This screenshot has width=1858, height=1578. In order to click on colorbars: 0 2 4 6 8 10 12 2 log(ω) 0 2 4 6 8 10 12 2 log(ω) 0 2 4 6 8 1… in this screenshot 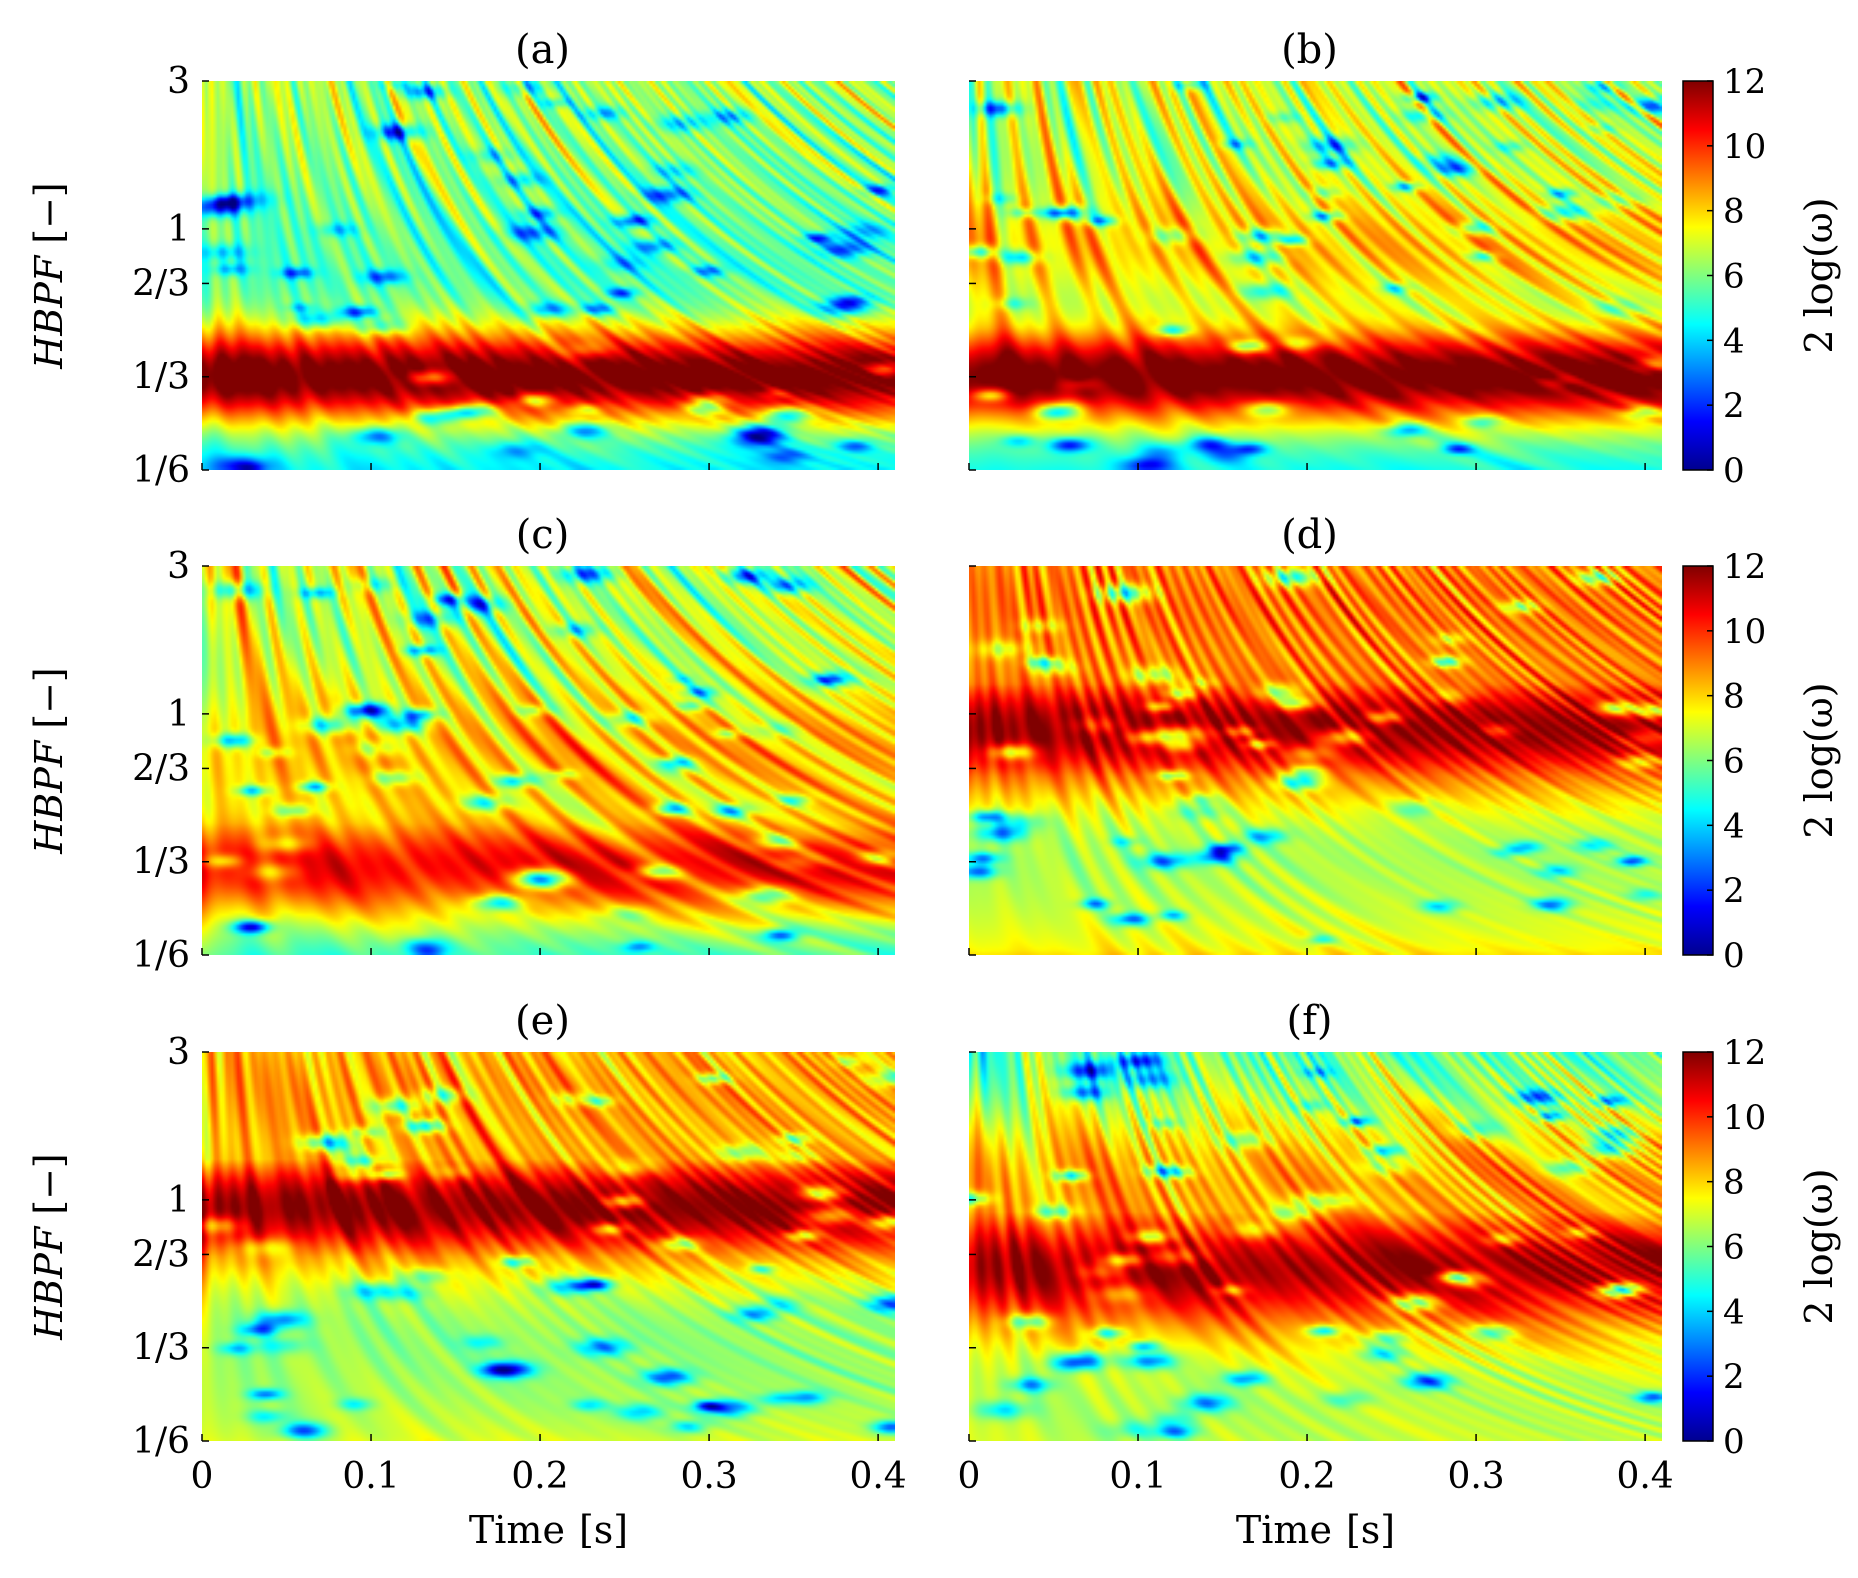, I will do `click(1761, 762)`.